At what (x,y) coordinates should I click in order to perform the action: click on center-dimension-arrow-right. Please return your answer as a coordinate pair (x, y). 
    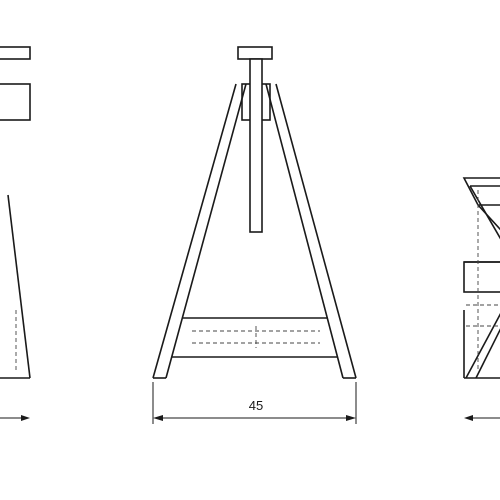
    Looking at the image, I should click on (351, 418).